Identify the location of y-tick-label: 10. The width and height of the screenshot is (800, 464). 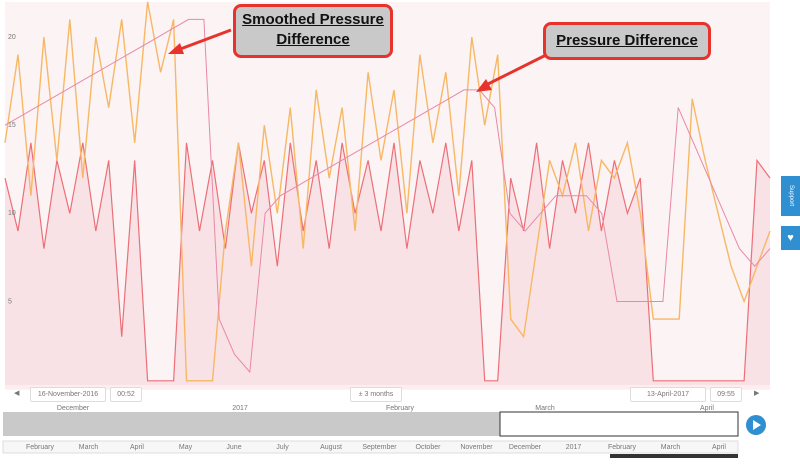
(12, 213).